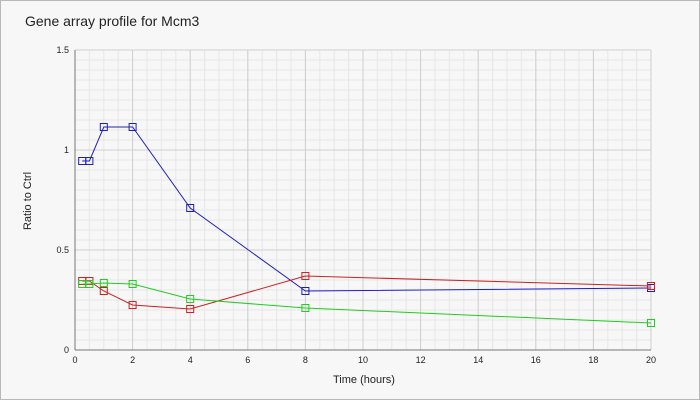 The image size is (700, 400). I want to click on x-tick-label: 4, so click(190, 360).